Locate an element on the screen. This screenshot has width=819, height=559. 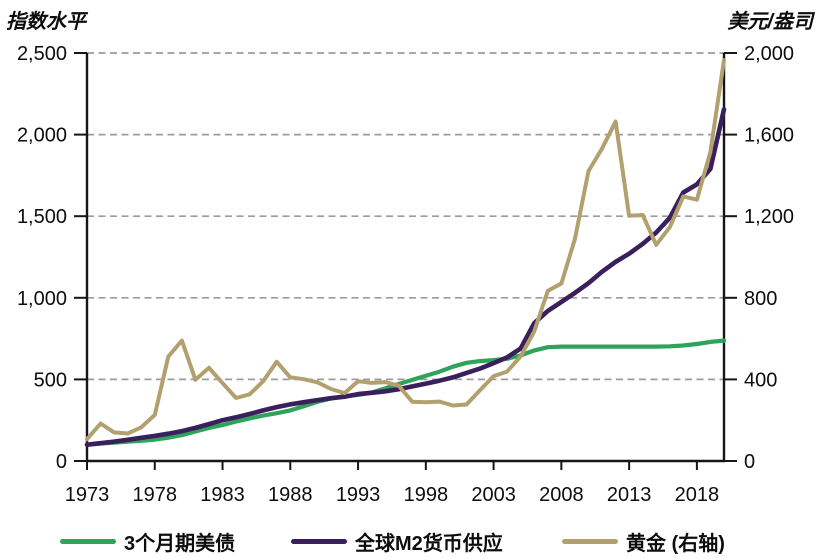
right-axis-tick-label: 400 is located at coordinates (760, 380).